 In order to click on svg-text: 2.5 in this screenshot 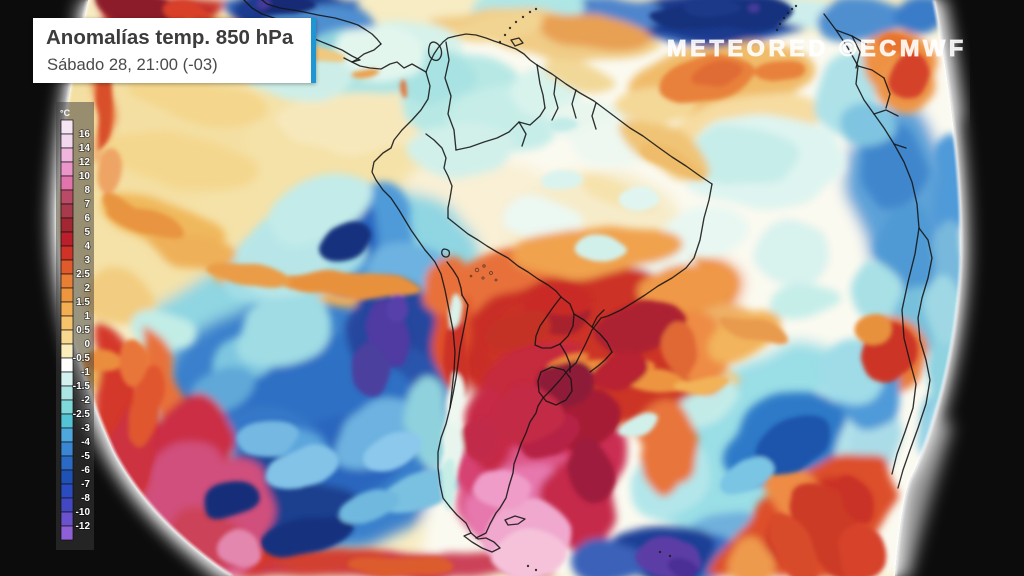, I will do `click(83, 274)`.